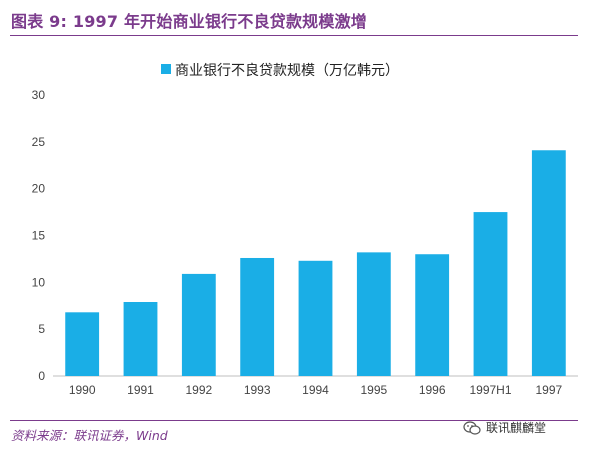 The height and width of the screenshot is (453, 599). I want to click on x-tick-label: 1992, so click(198, 390).